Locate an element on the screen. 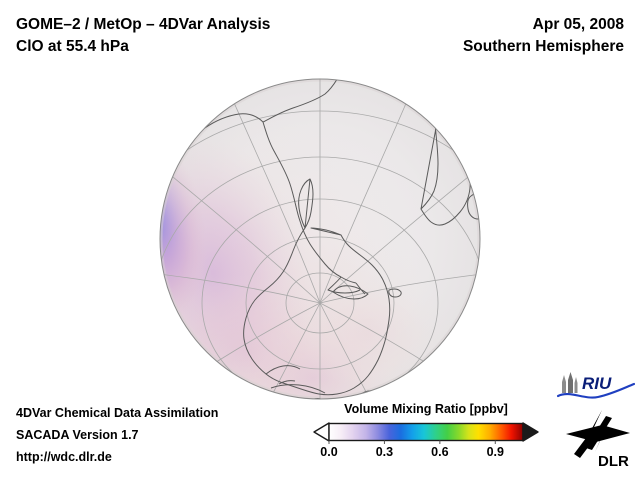 This screenshot has width=640, height=480. dlr-wordmark: DLR is located at coordinates (613, 461).